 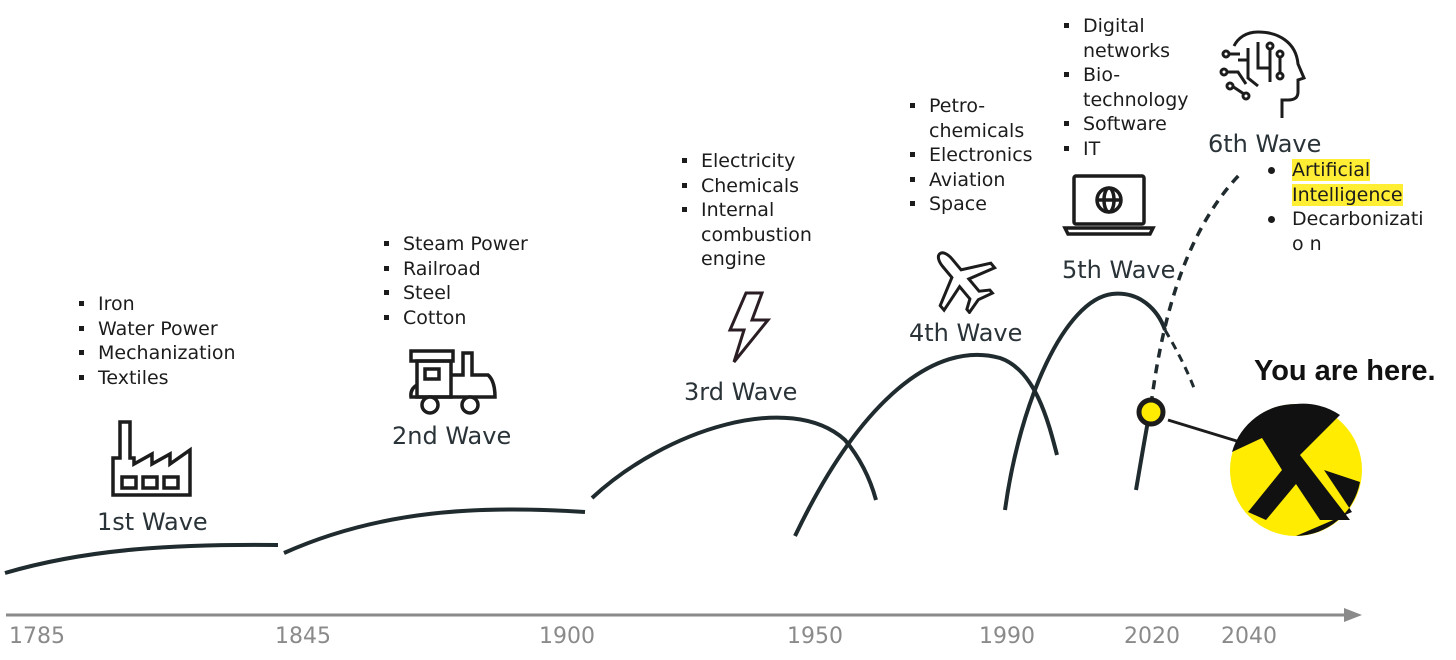 I want to click on wave-1-curve, so click(x=141, y=558).